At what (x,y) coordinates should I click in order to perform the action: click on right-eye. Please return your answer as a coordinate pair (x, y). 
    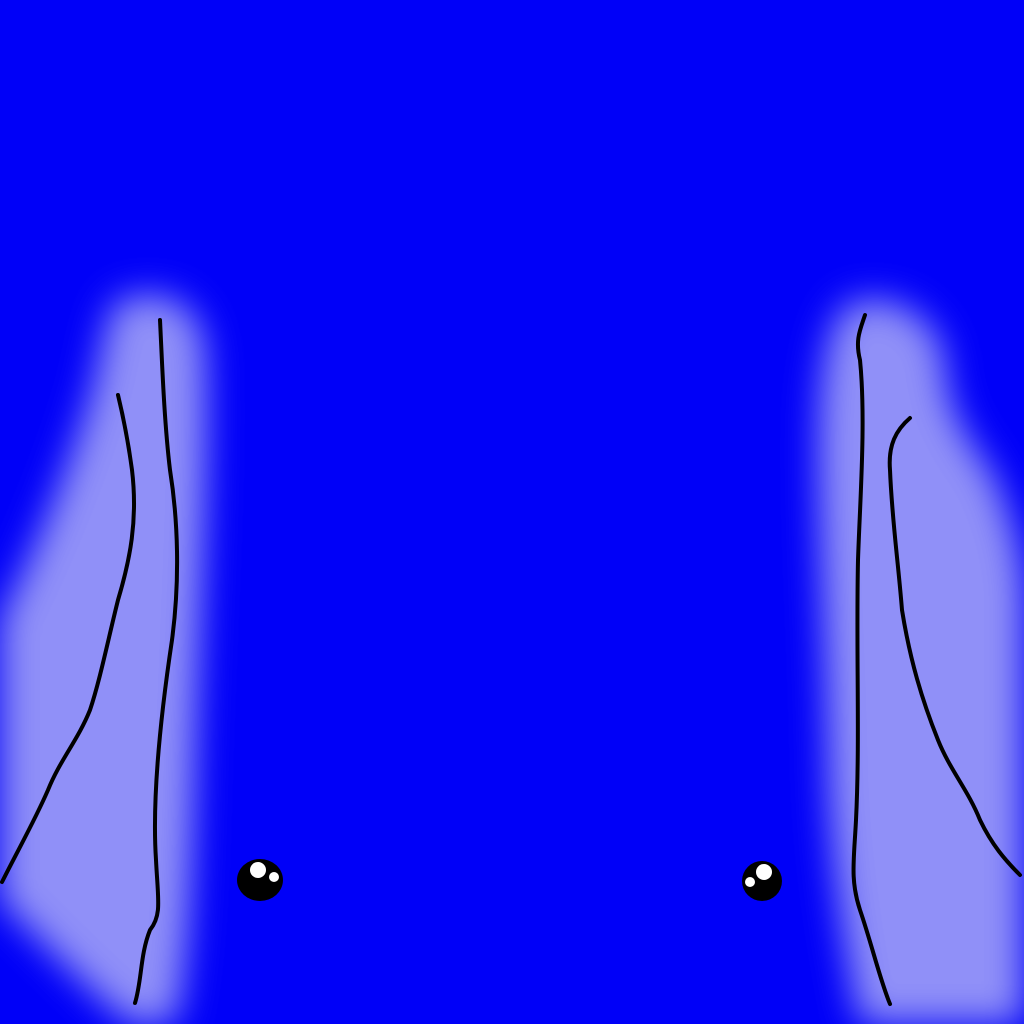
    Looking at the image, I should click on (762, 881).